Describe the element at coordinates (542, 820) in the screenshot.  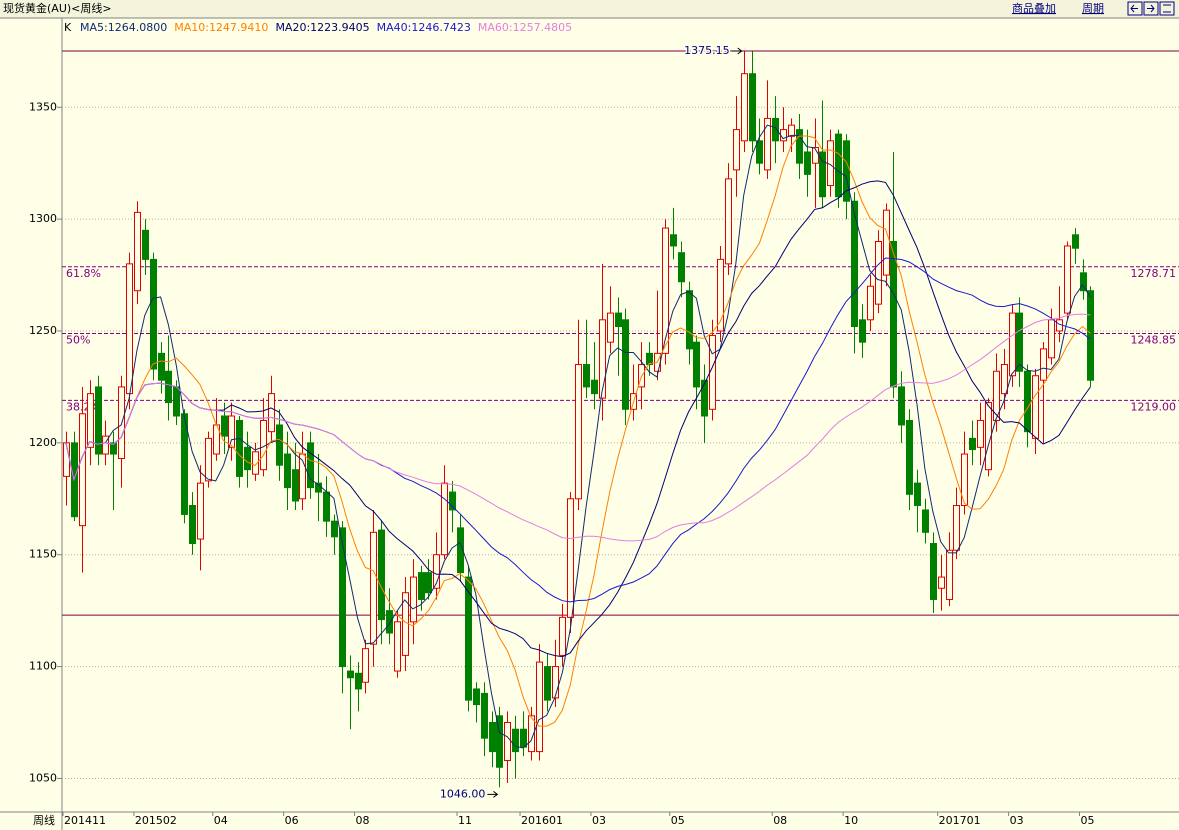
I see `x-tick-label: 201601` at that location.